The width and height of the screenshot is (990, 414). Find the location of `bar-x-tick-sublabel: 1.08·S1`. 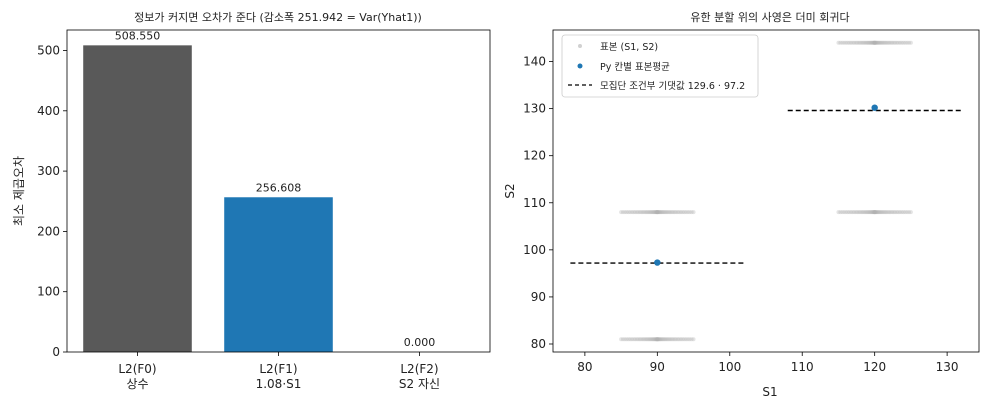

bar-x-tick-sublabel: 1.08·S1 is located at coordinates (279, 384).